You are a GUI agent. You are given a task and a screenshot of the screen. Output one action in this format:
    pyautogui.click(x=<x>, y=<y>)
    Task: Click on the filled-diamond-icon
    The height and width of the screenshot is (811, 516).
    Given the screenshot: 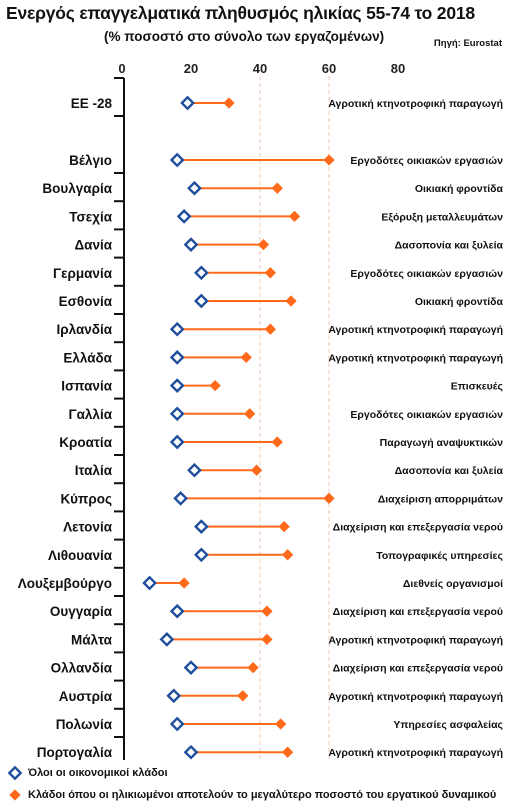 What is the action you would take?
    pyautogui.click(x=15, y=795)
    